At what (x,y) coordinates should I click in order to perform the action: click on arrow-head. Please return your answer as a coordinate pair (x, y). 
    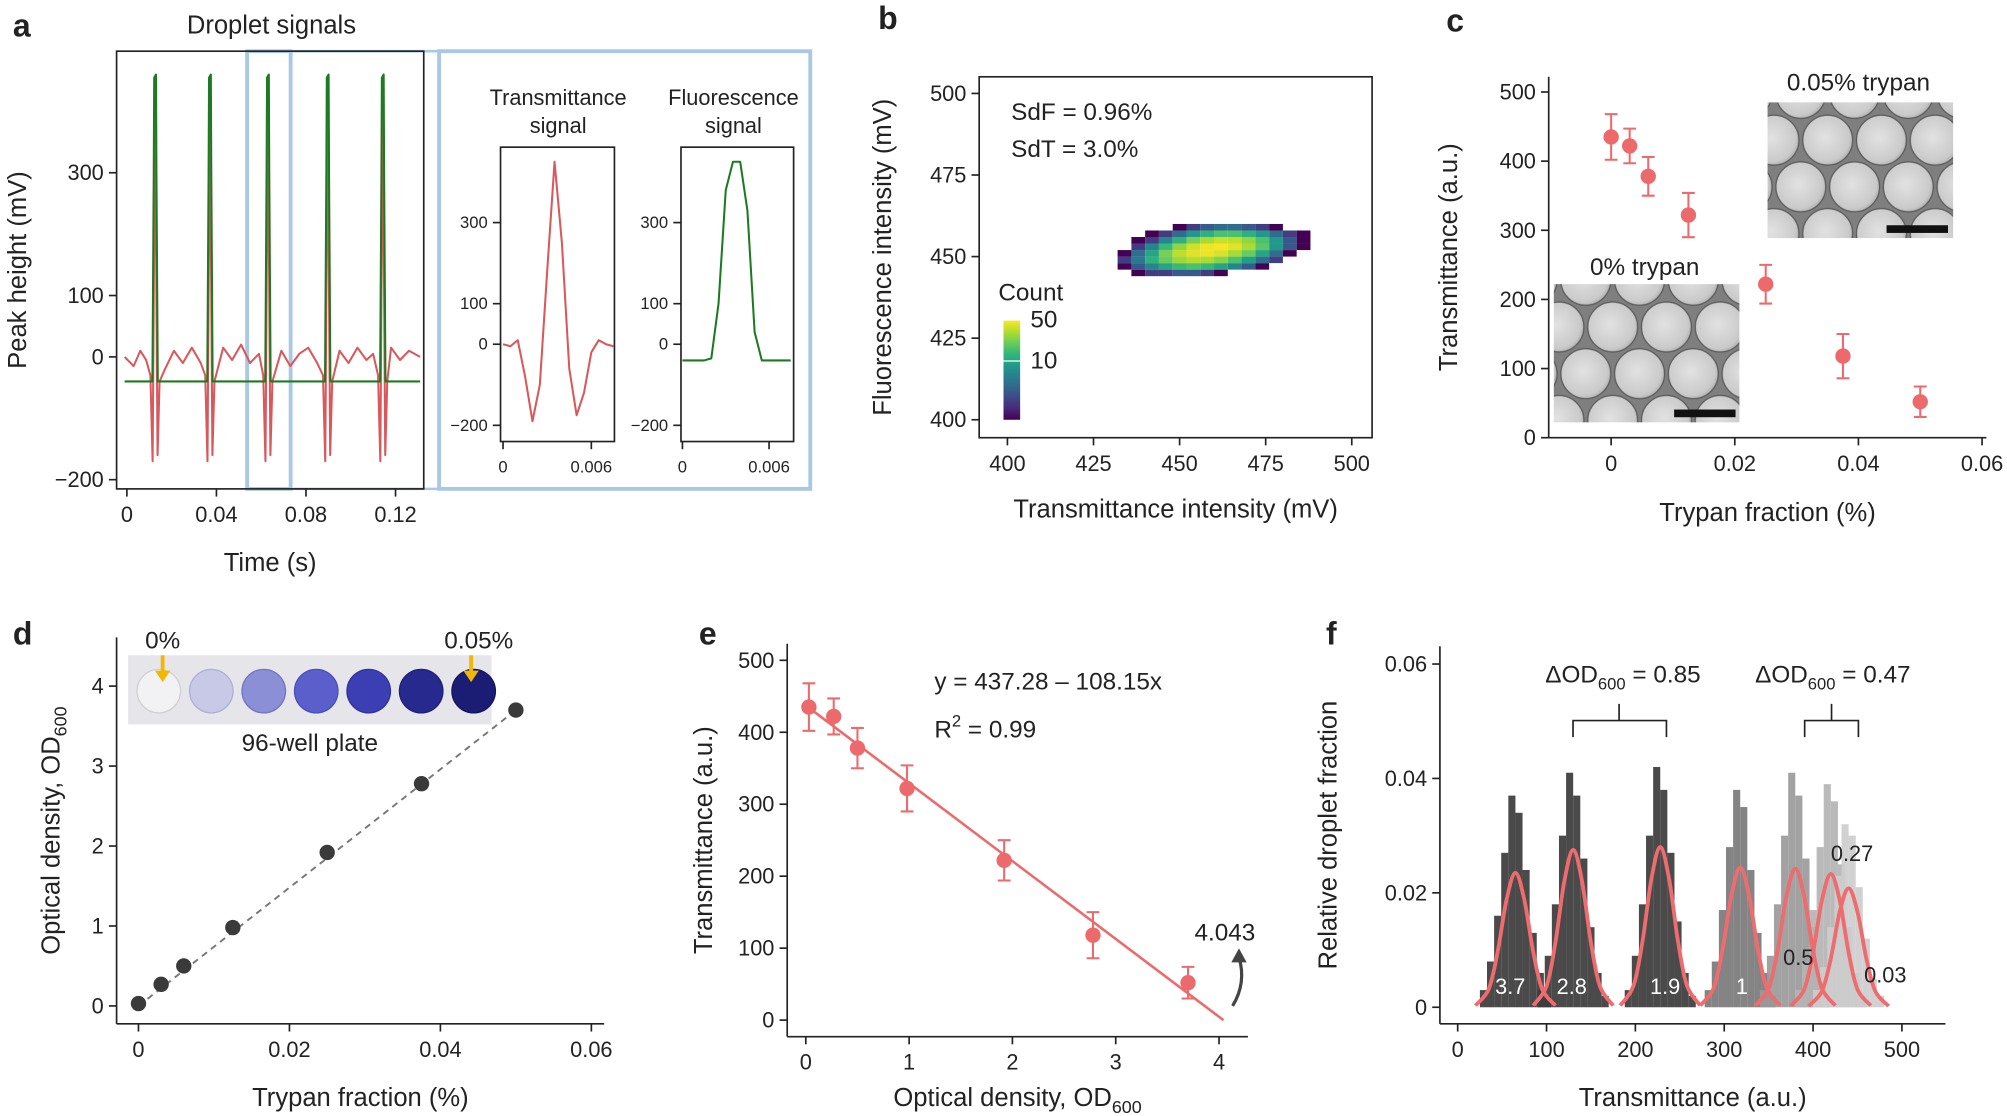
    Looking at the image, I should click on (162, 676).